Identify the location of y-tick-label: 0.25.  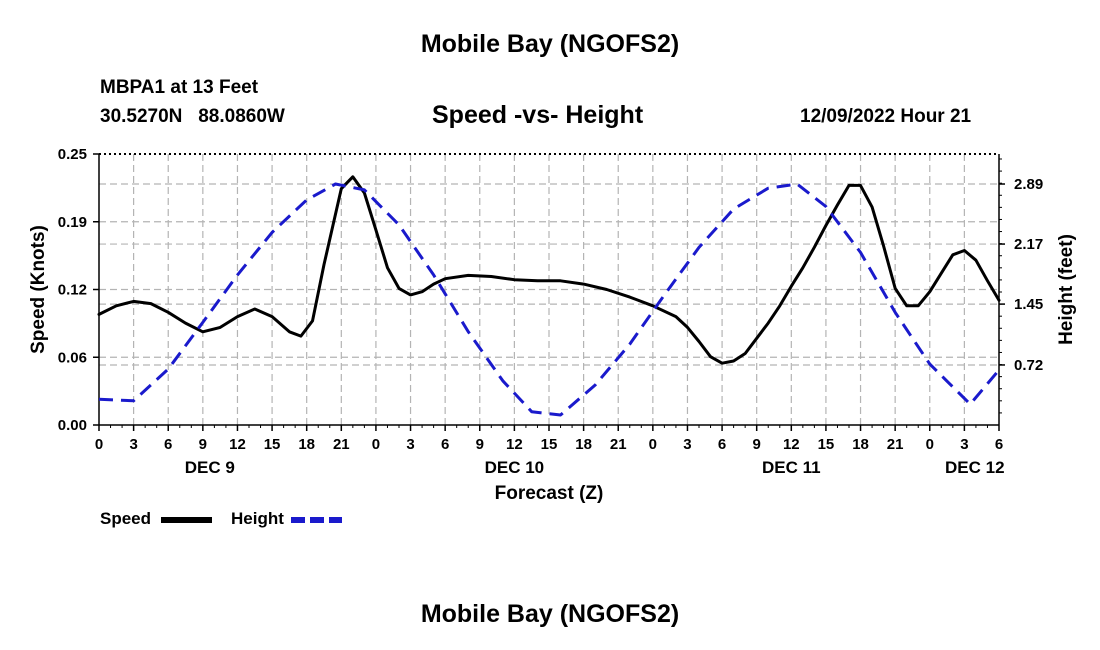
(72, 154).